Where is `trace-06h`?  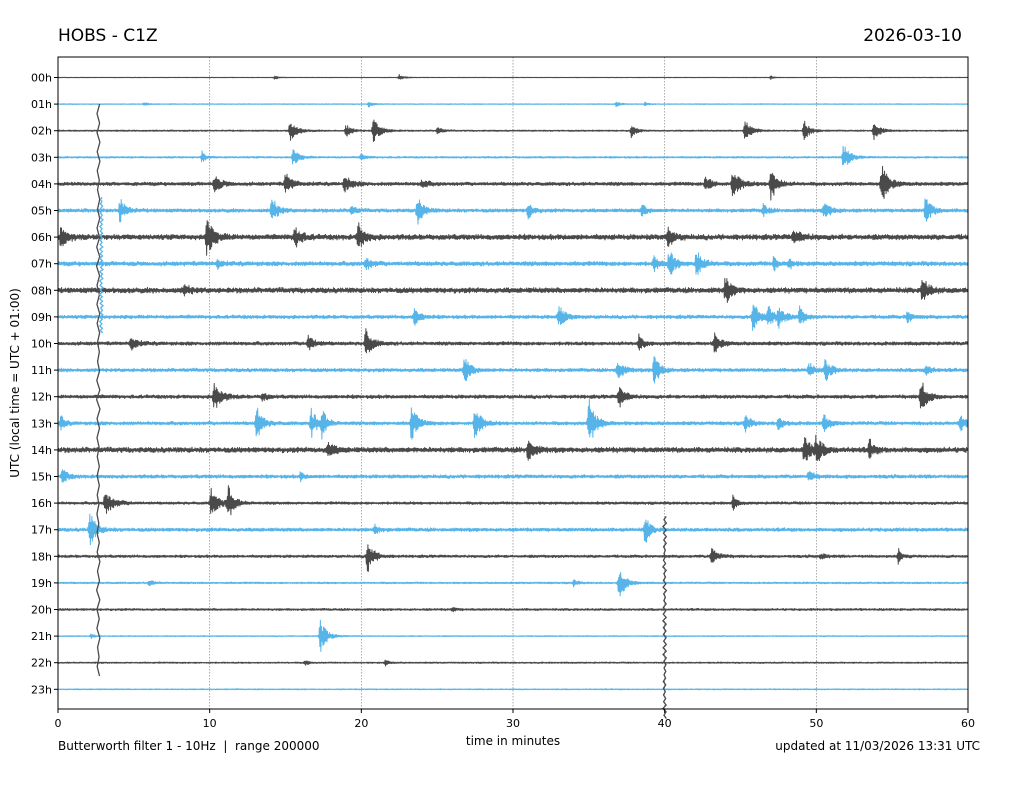 trace-06h is located at coordinates (513, 238).